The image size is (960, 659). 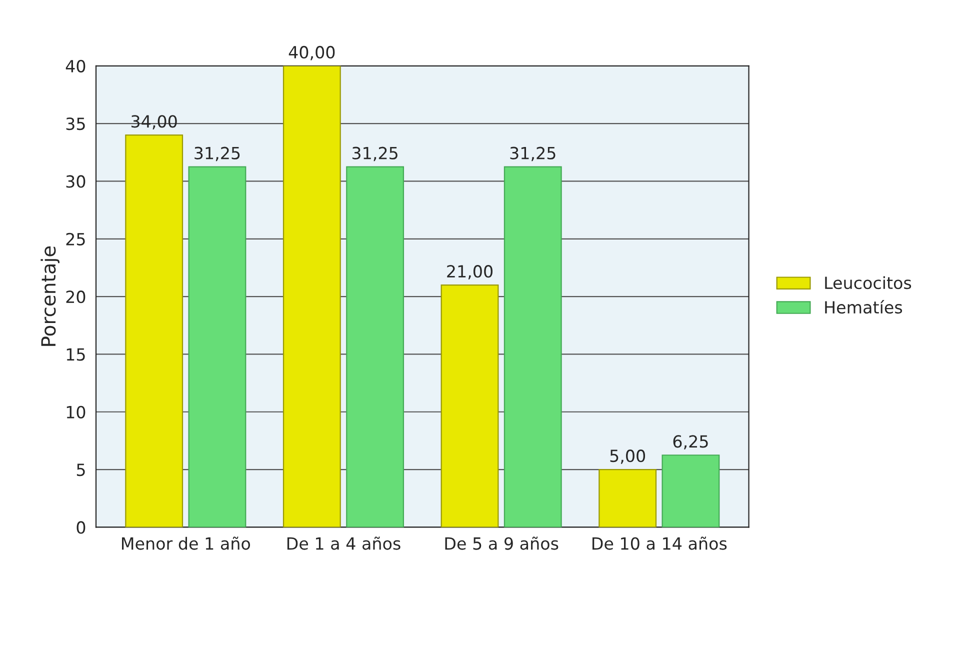 What do you see at coordinates (76, 66) in the screenshot?
I see `y-tick-label: 40` at bounding box center [76, 66].